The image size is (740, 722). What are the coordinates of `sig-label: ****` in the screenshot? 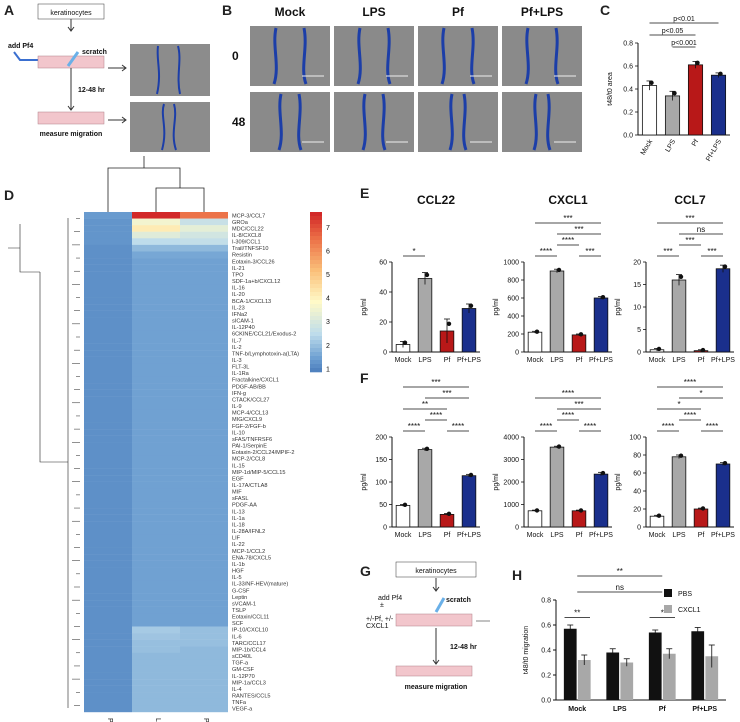 It's located at (690, 382).